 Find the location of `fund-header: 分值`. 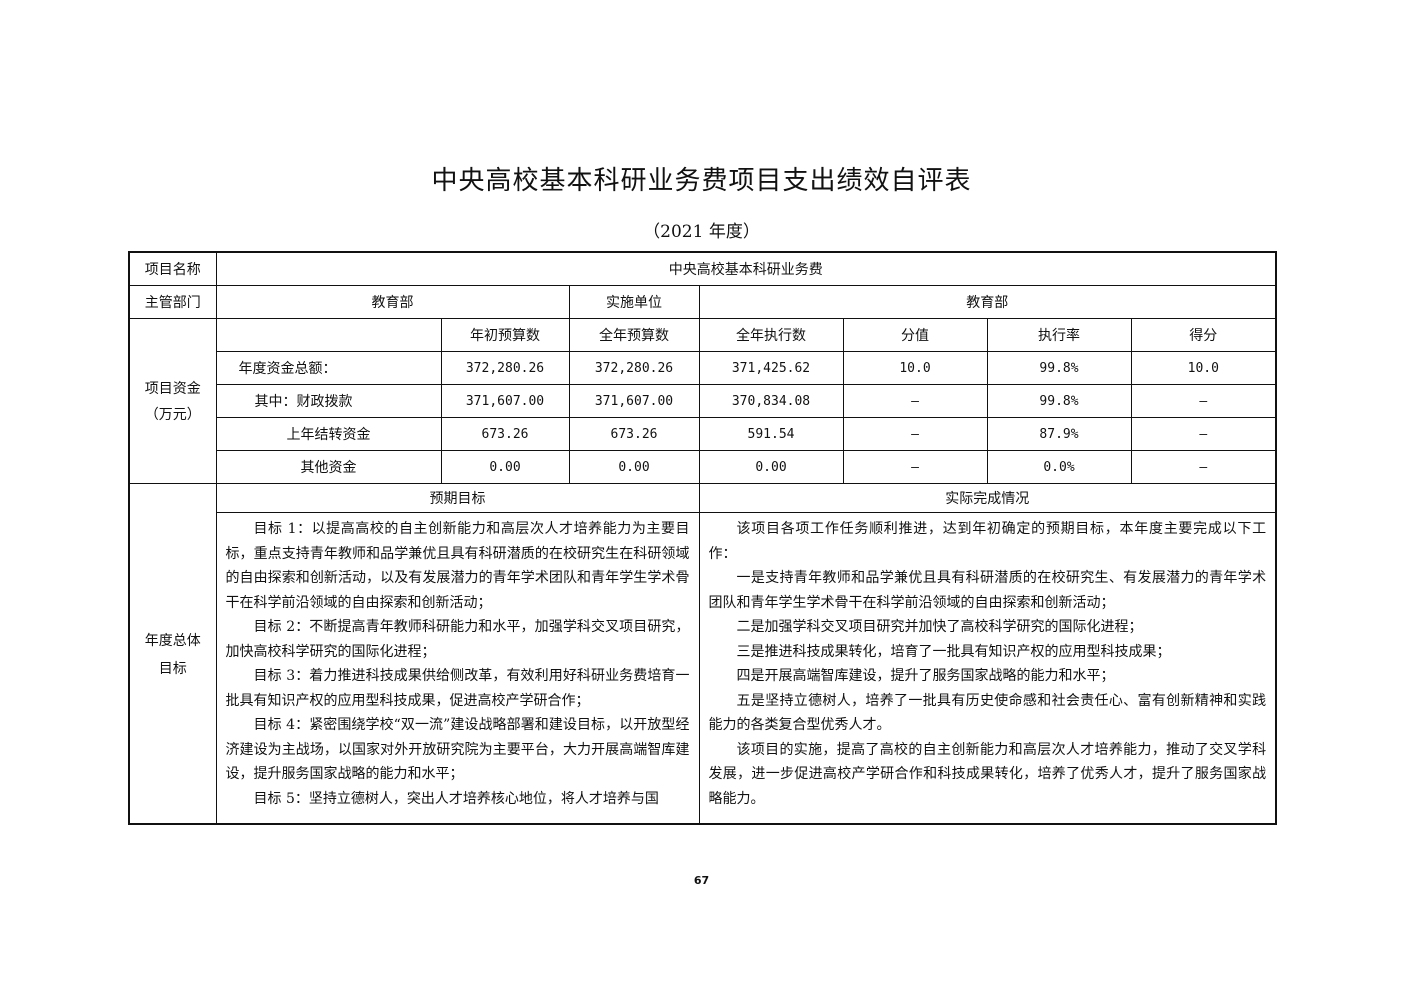

fund-header: 分值 is located at coordinates (915, 335).